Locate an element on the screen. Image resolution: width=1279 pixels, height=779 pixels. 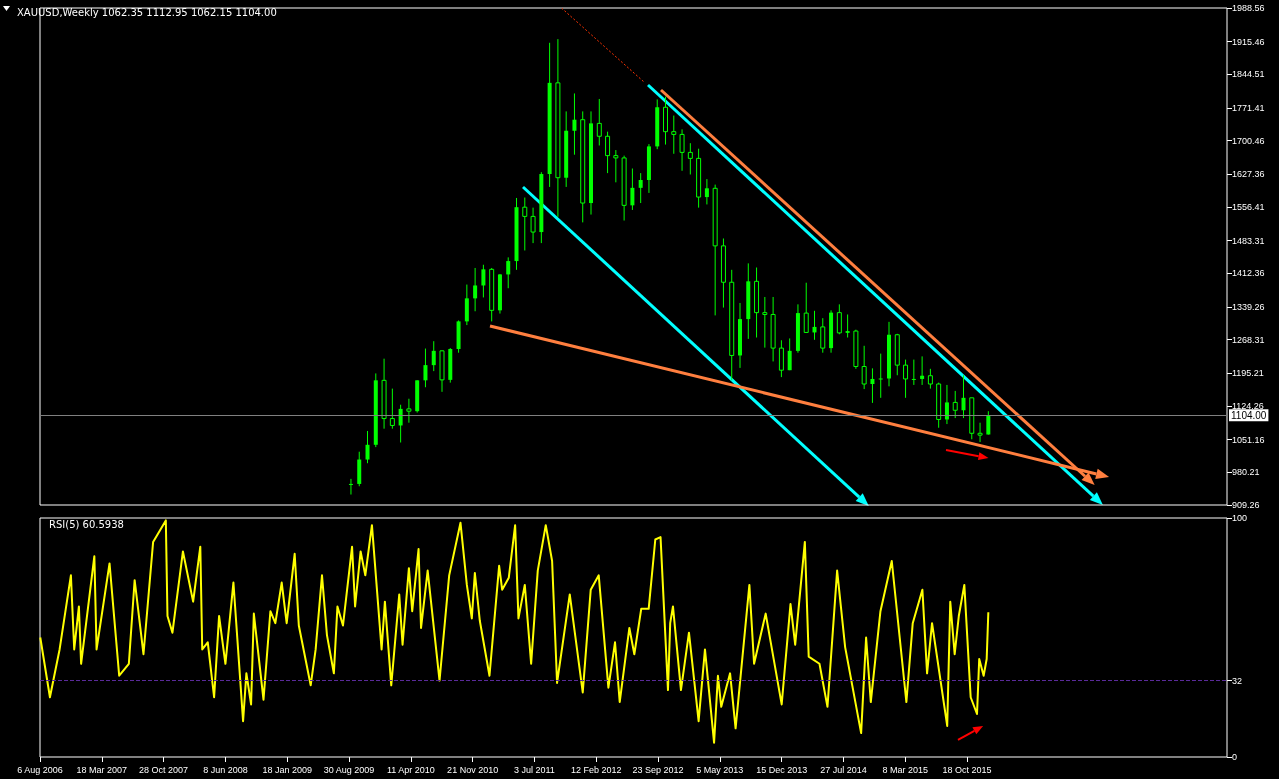
x-tick-label: 5 May 2013 is located at coordinates (720, 769).